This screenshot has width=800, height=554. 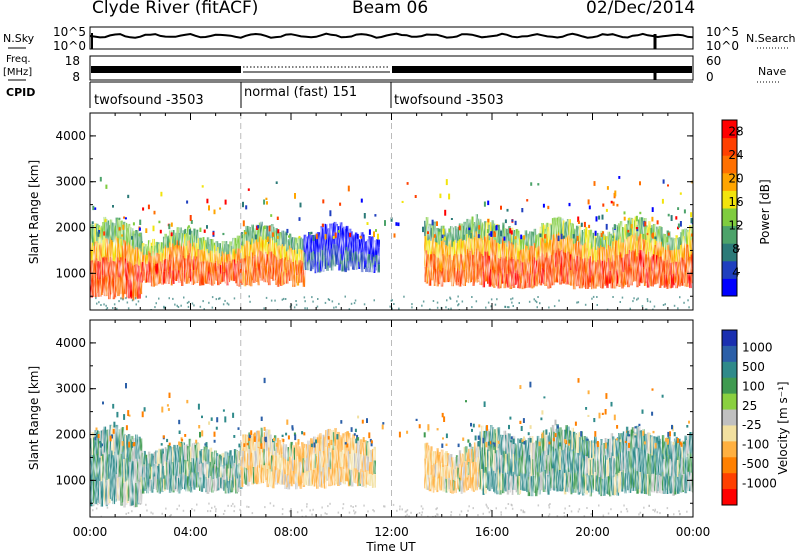 What do you see at coordinates (736, 249) in the screenshot?
I see `power-colorbar-tick: 8` at bounding box center [736, 249].